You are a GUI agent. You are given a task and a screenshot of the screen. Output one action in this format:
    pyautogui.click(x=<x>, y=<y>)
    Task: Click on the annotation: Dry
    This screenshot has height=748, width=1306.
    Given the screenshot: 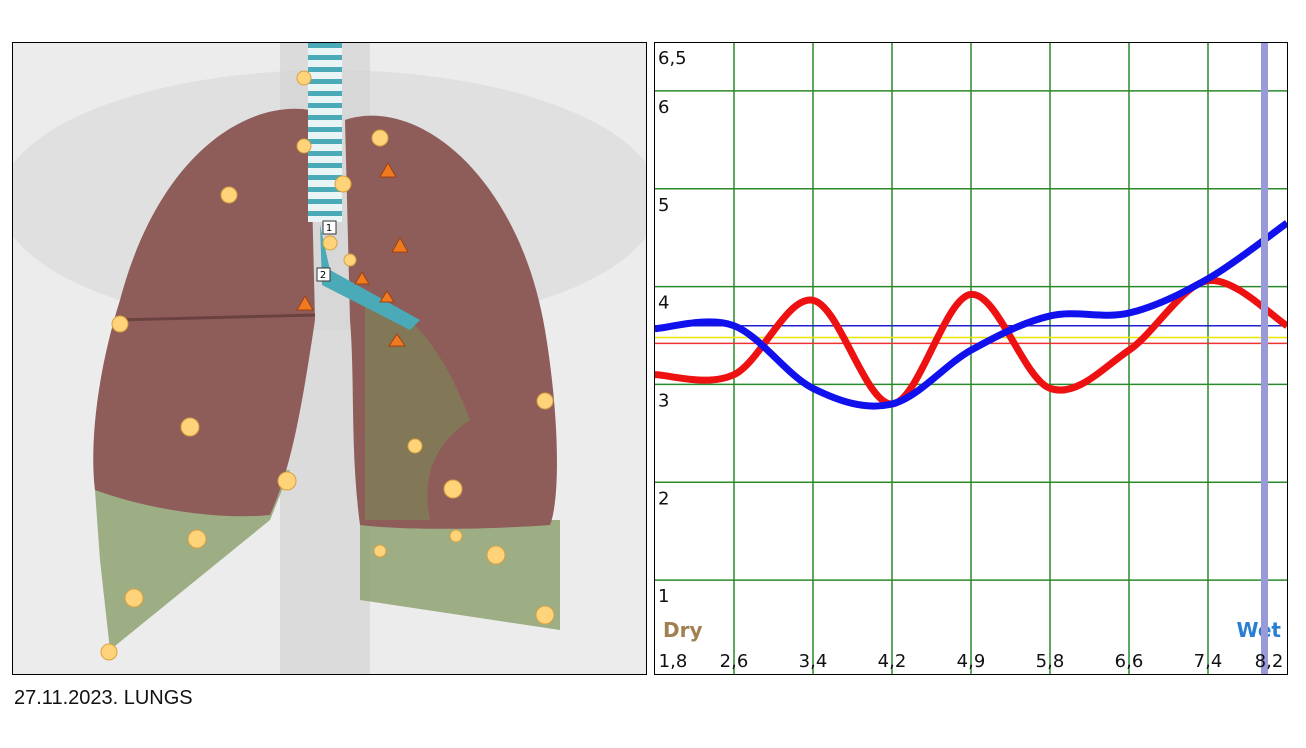 What is the action you would take?
    pyautogui.click(x=683, y=630)
    